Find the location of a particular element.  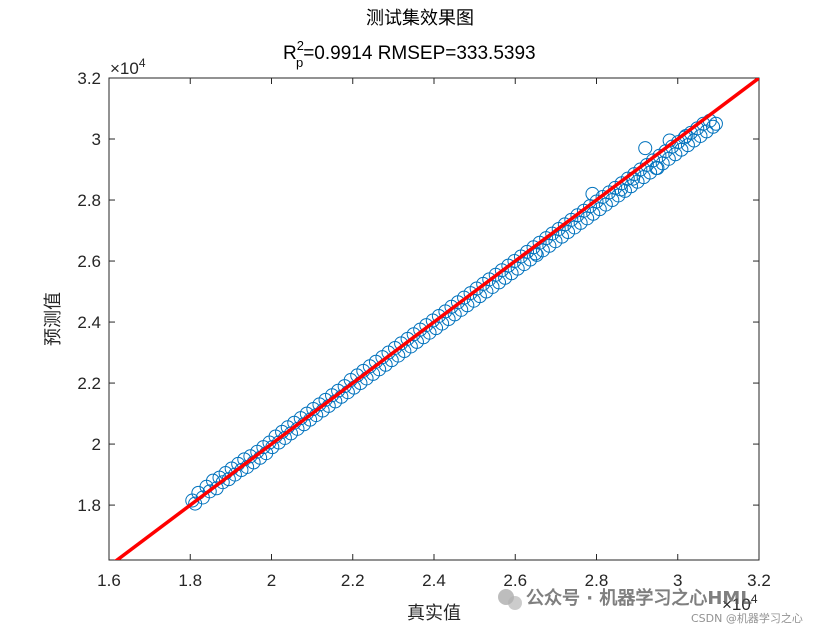

x-tick-label: 3.2 is located at coordinates (759, 580).